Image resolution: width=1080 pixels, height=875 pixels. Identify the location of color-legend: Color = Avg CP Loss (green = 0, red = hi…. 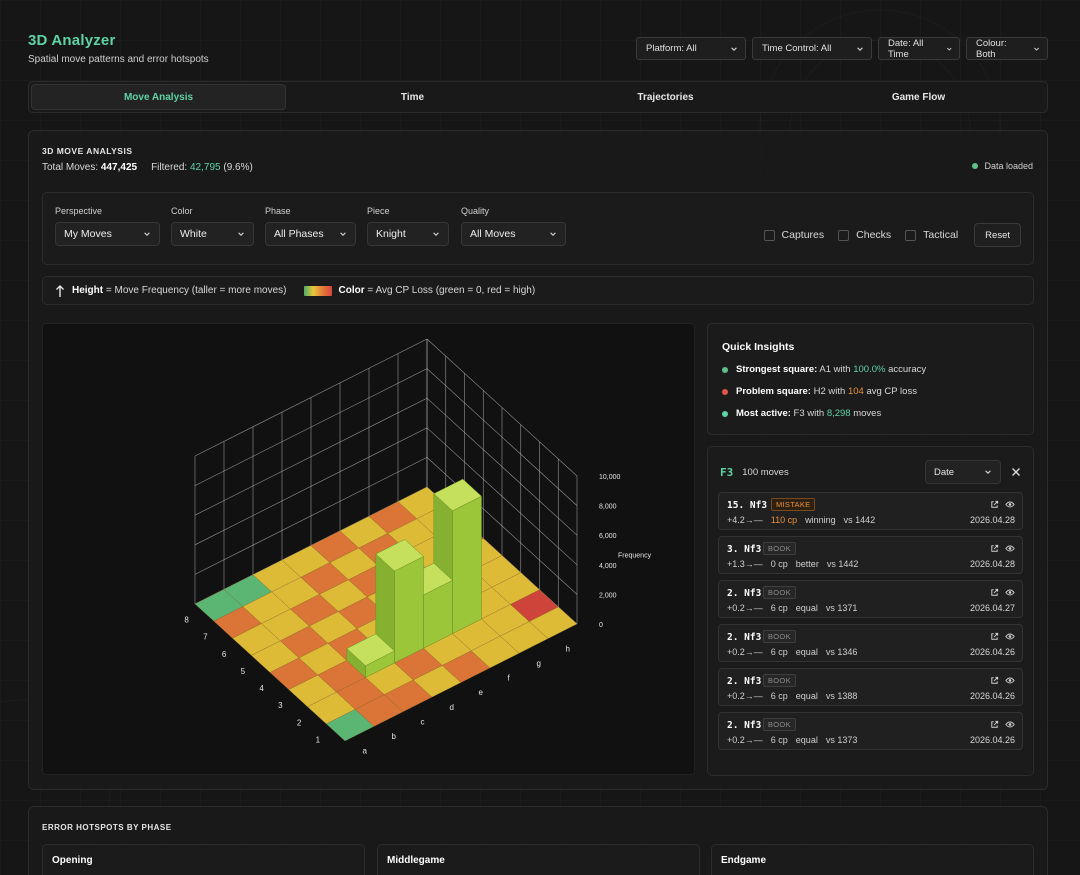
(437, 290).